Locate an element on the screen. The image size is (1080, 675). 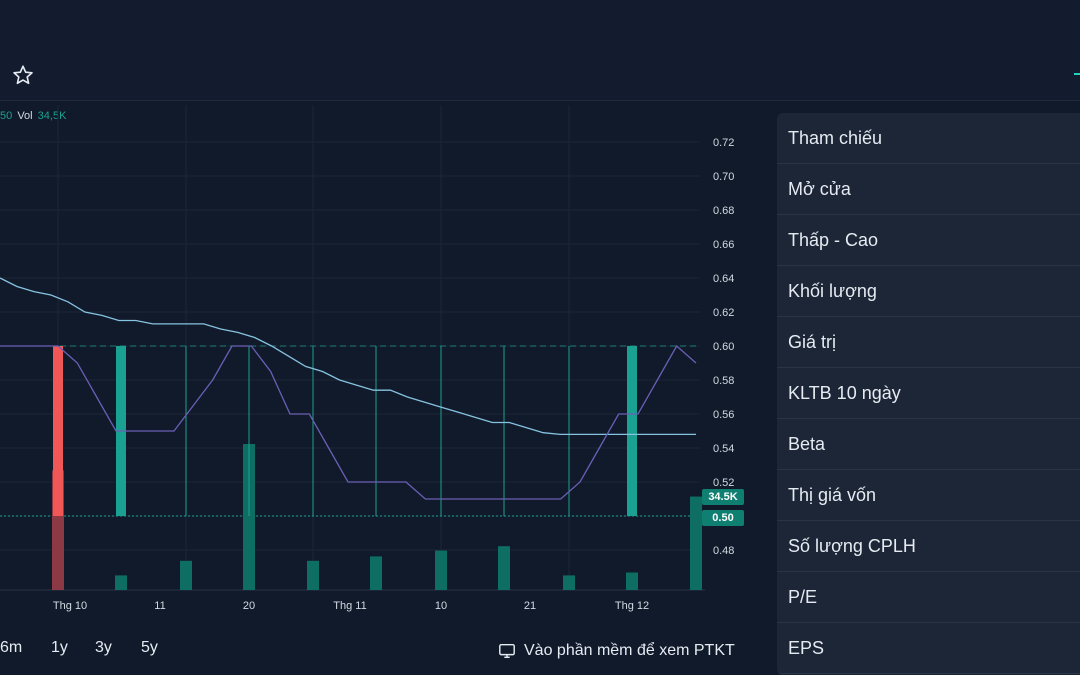
legend-vol-value: 34,5K is located at coordinates (52, 116).